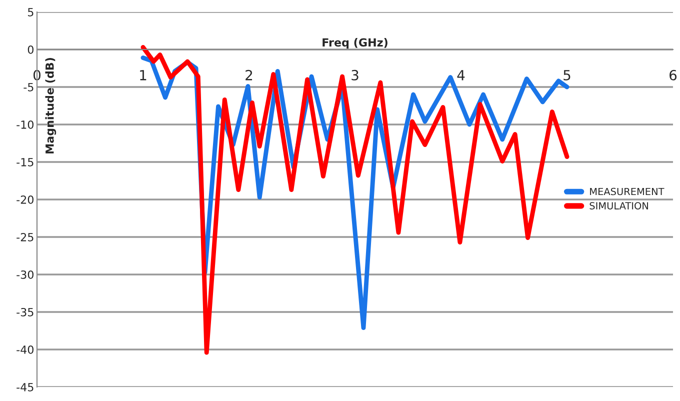 Image resolution: width=680 pixels, height=401 pixels. I want to click on y-tick-label: -10, so click(25, 124).